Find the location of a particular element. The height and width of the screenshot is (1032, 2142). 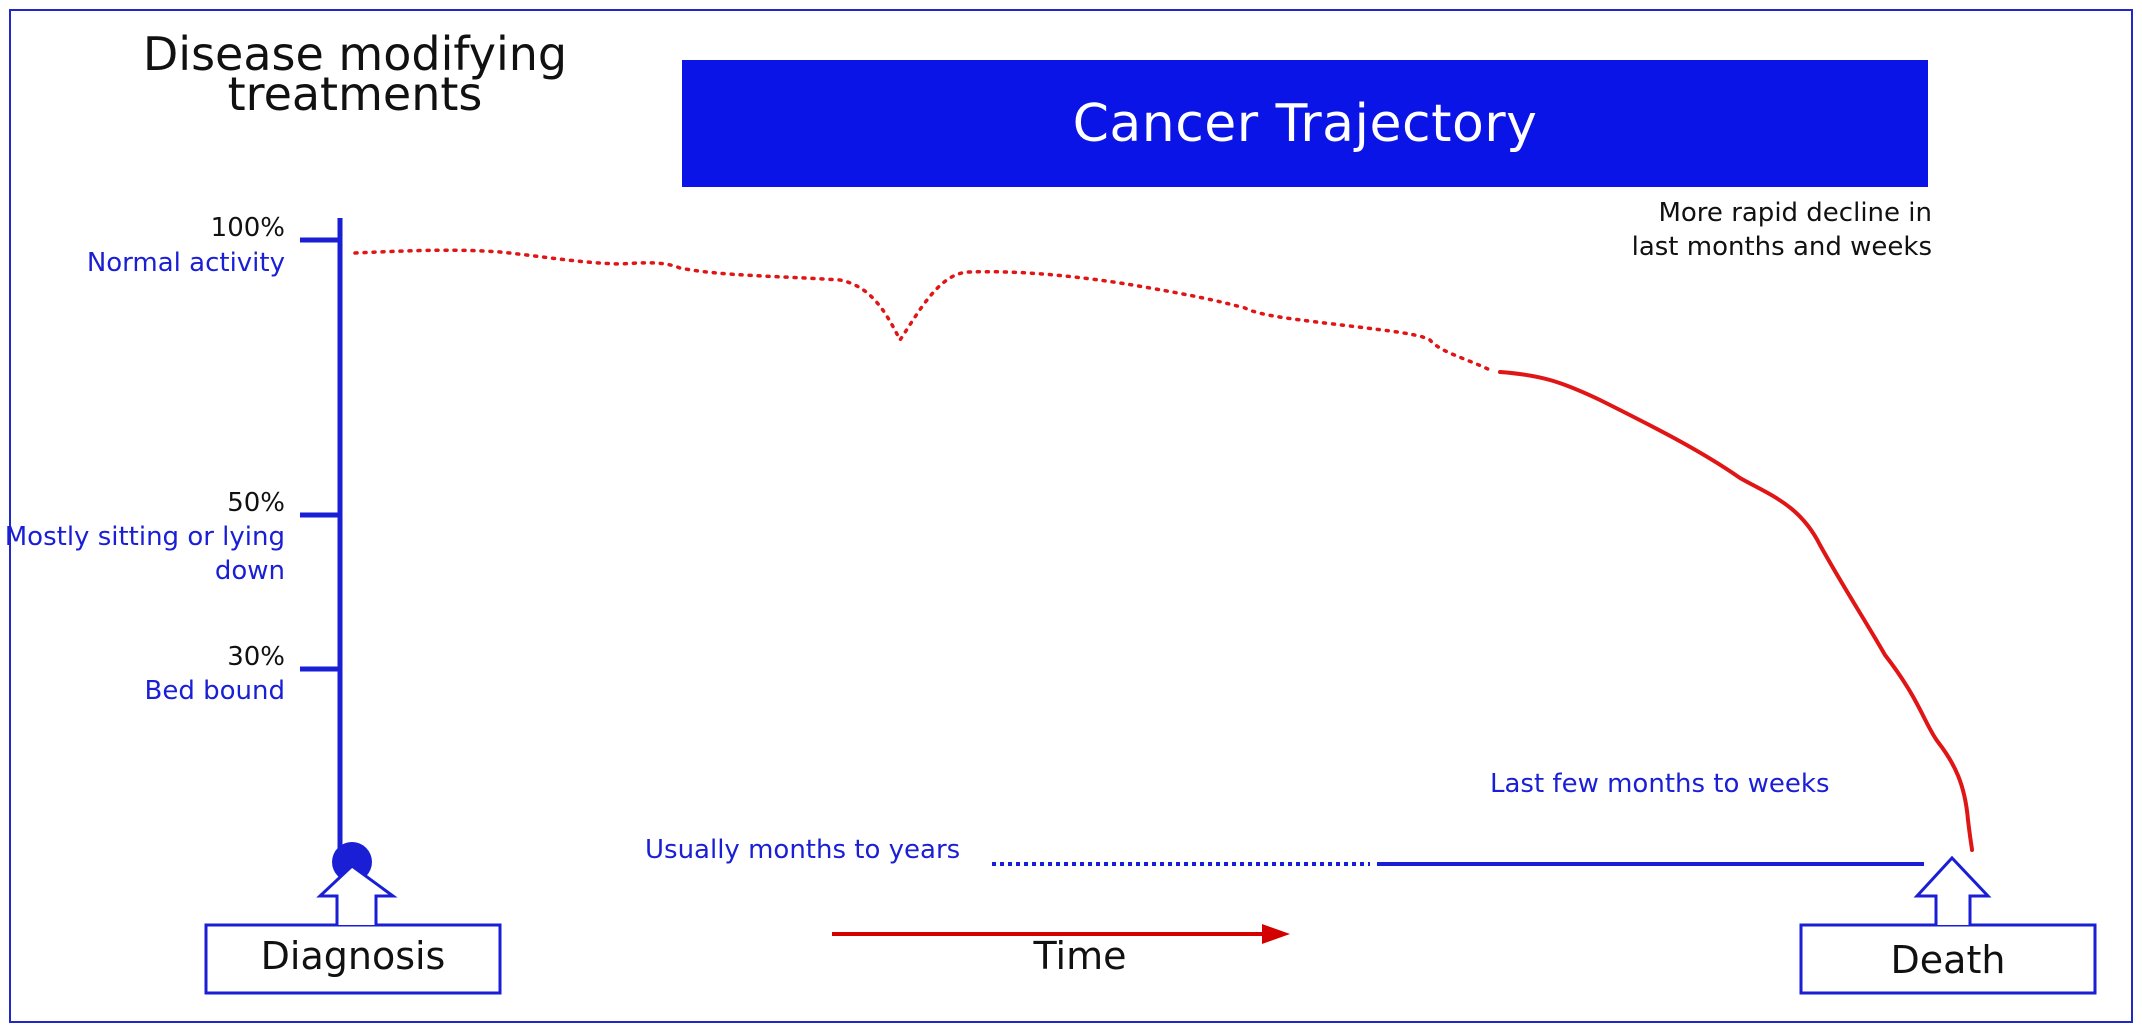

level-100-percent: 100% is located at coordinates (247, 228).